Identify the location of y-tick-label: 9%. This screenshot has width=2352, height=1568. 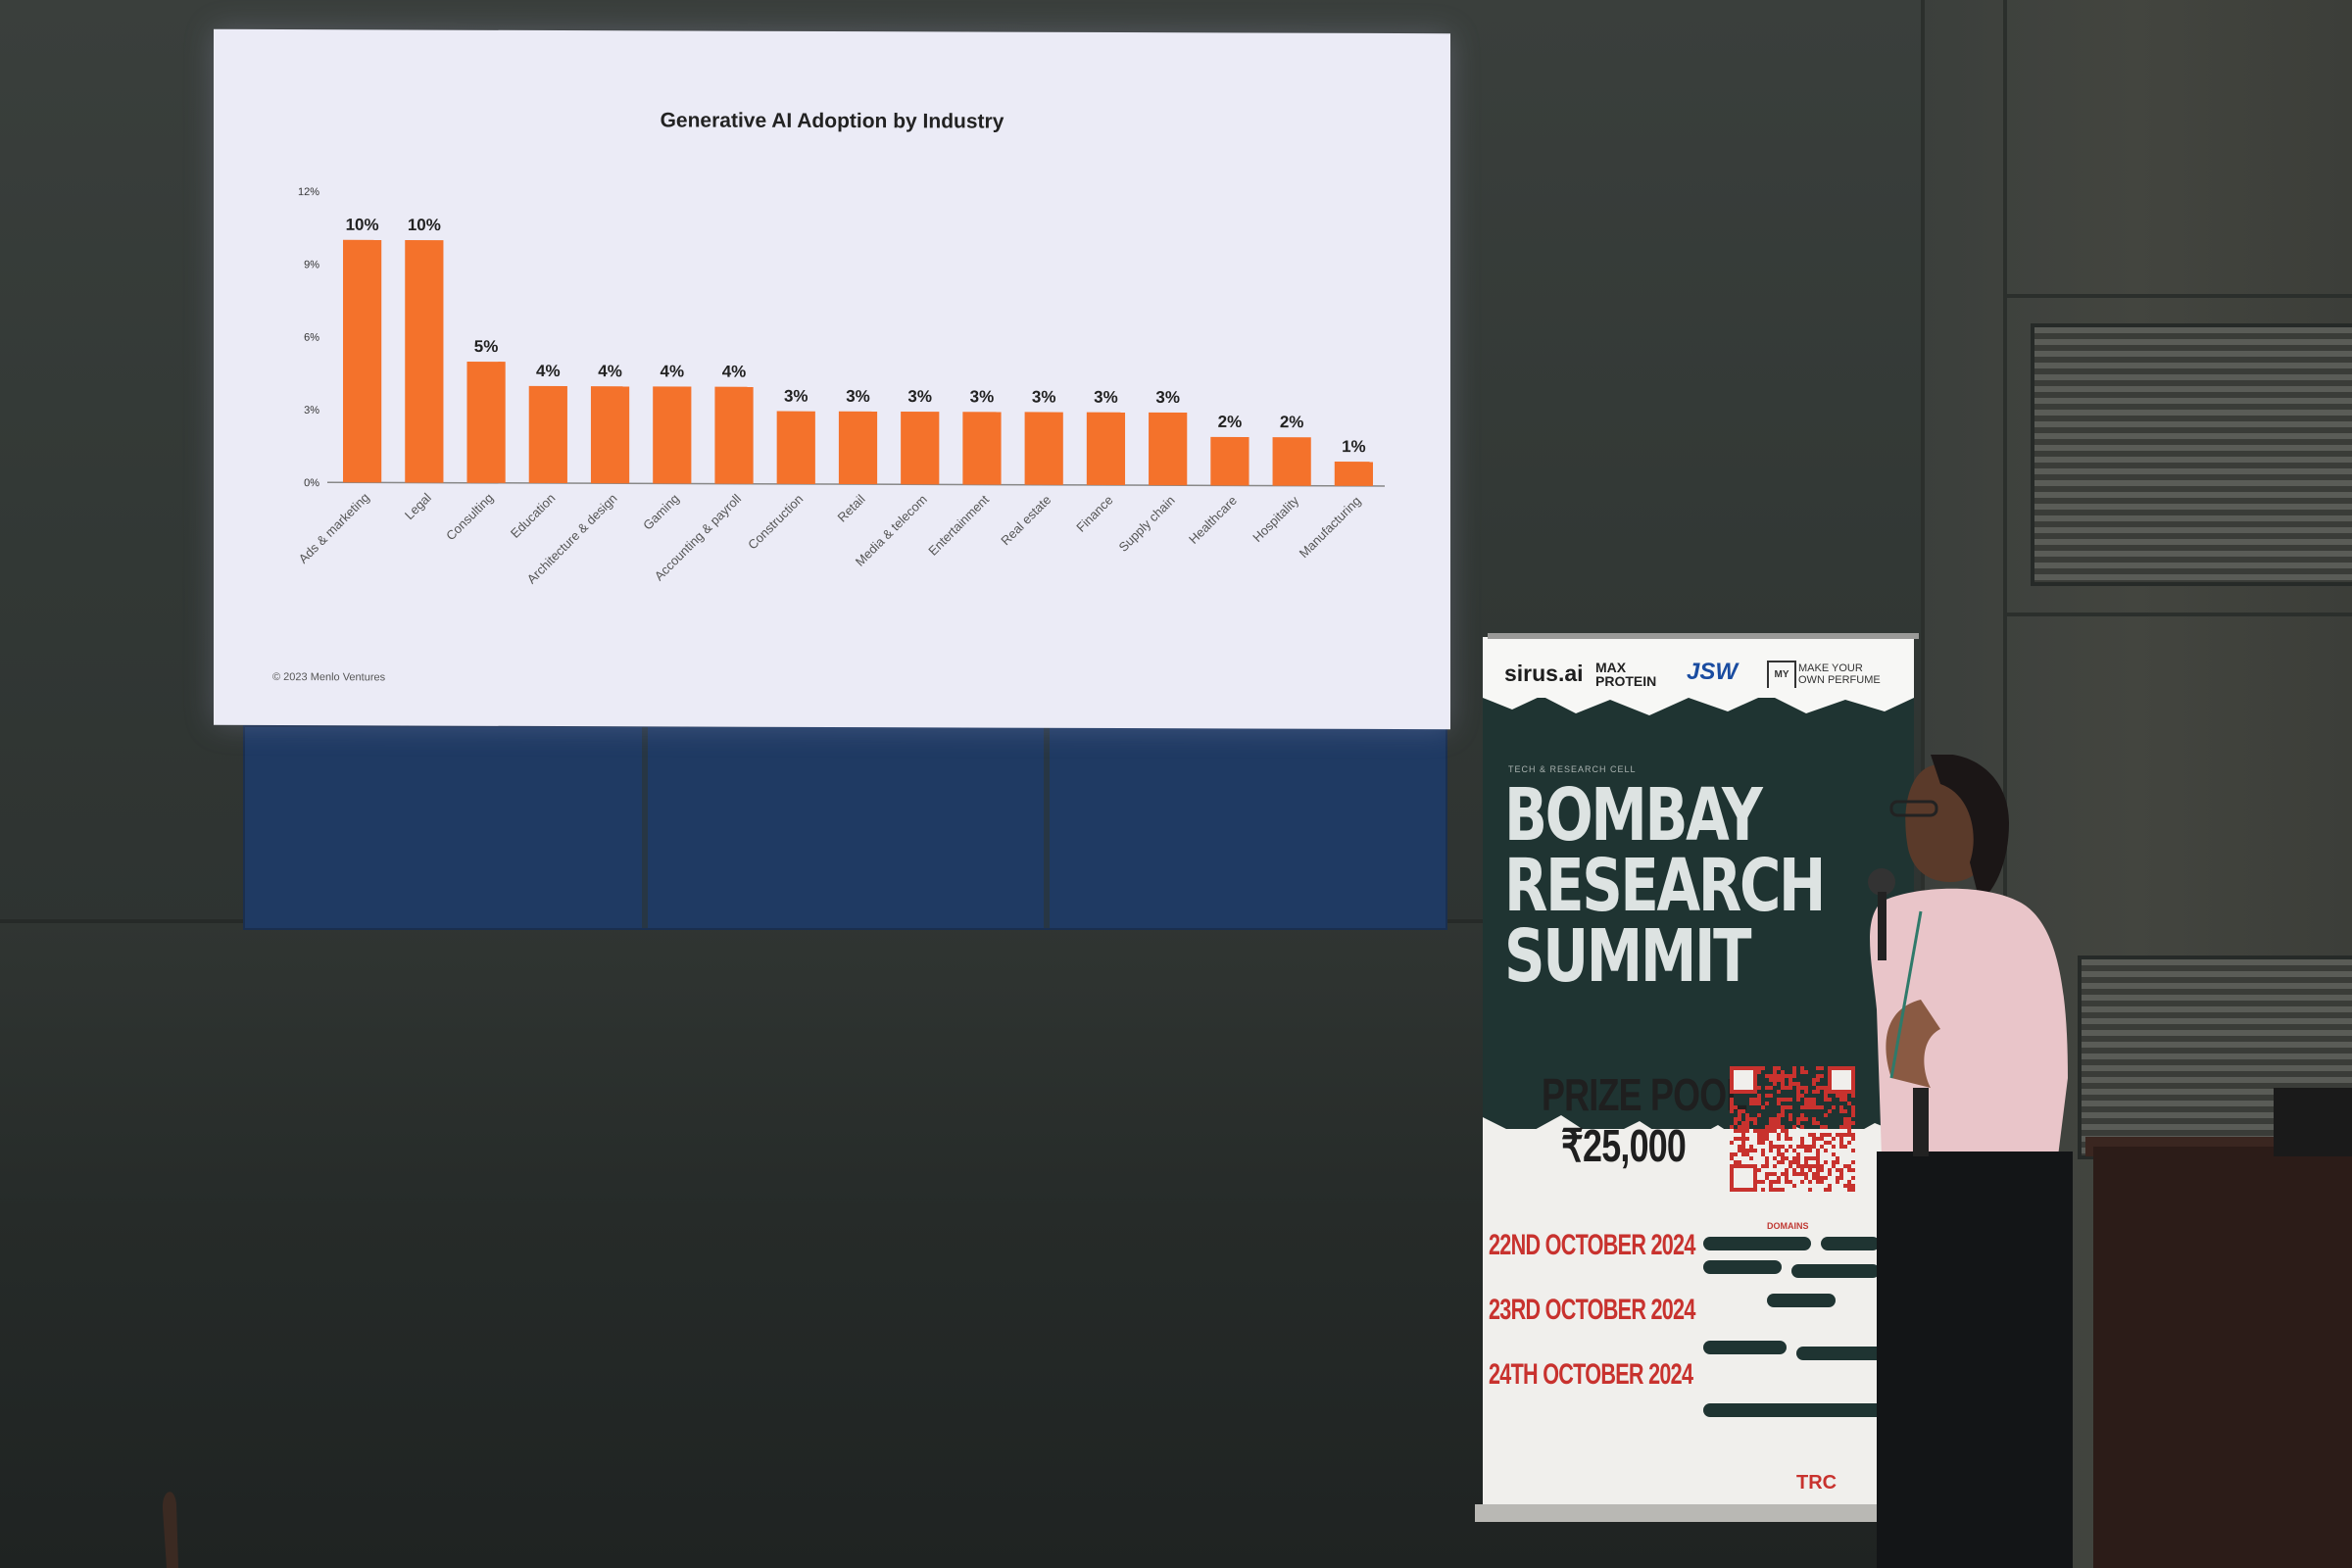
(311, 264).